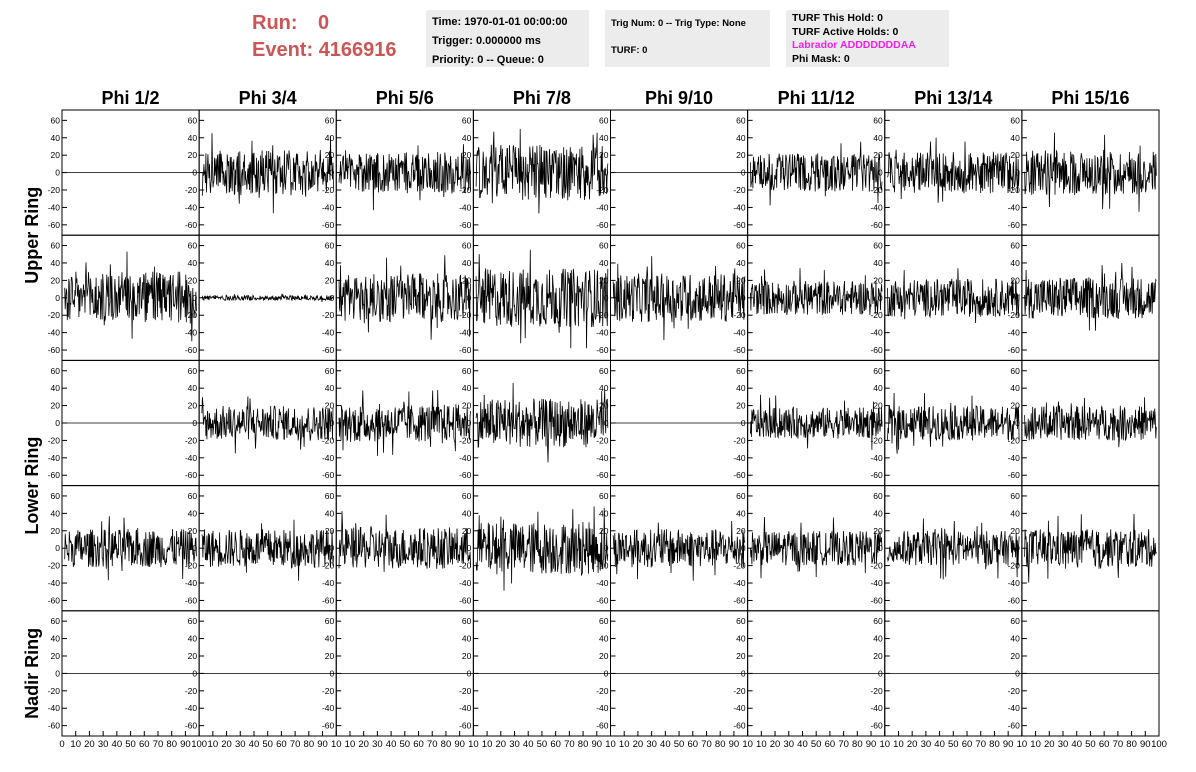 This screenshot has width=1196, height=772. I want to click on column-title-7: Phi 13/14, so click(953, 98).